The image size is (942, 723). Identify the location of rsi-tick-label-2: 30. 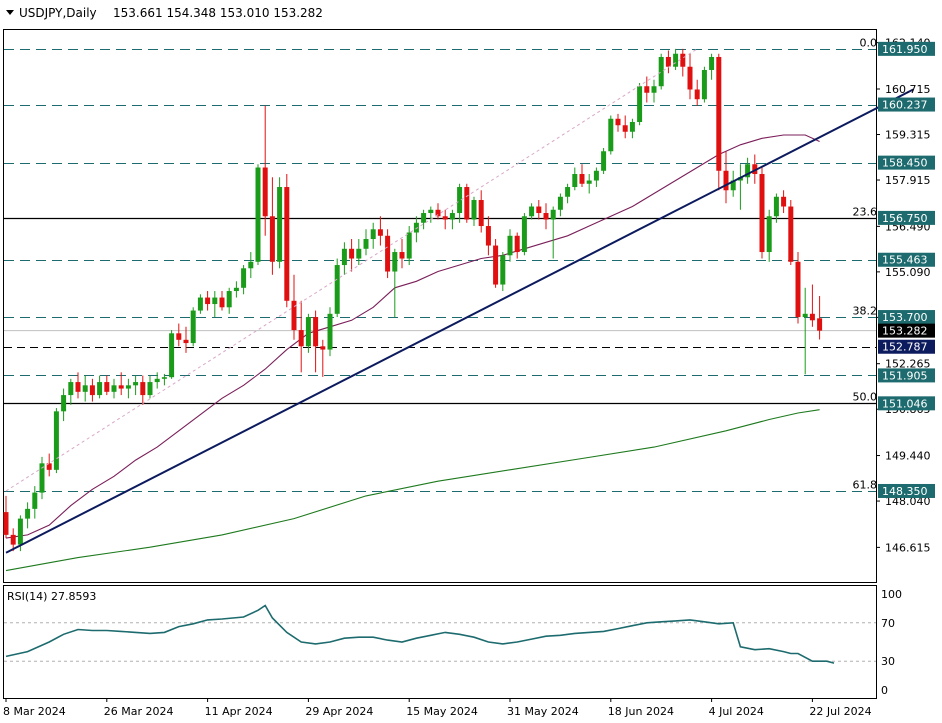
(888, 661).